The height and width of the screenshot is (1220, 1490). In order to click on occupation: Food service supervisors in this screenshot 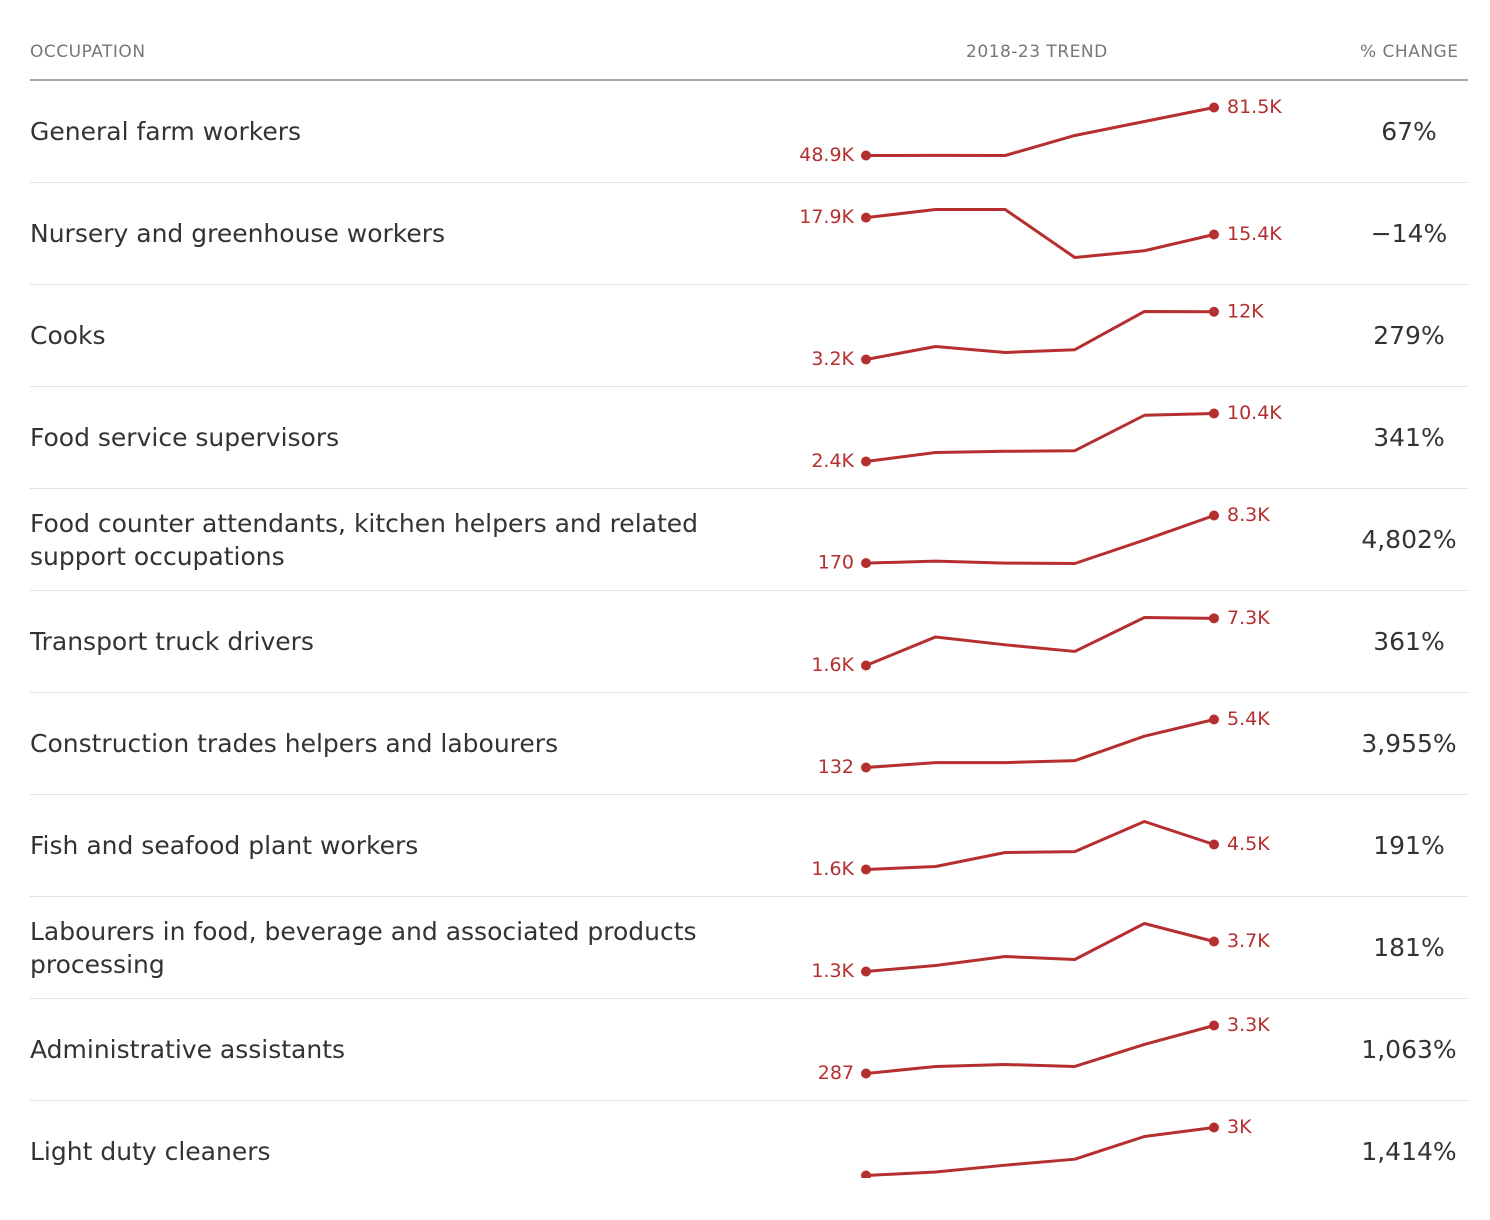, I will do `click(185, 437)`.